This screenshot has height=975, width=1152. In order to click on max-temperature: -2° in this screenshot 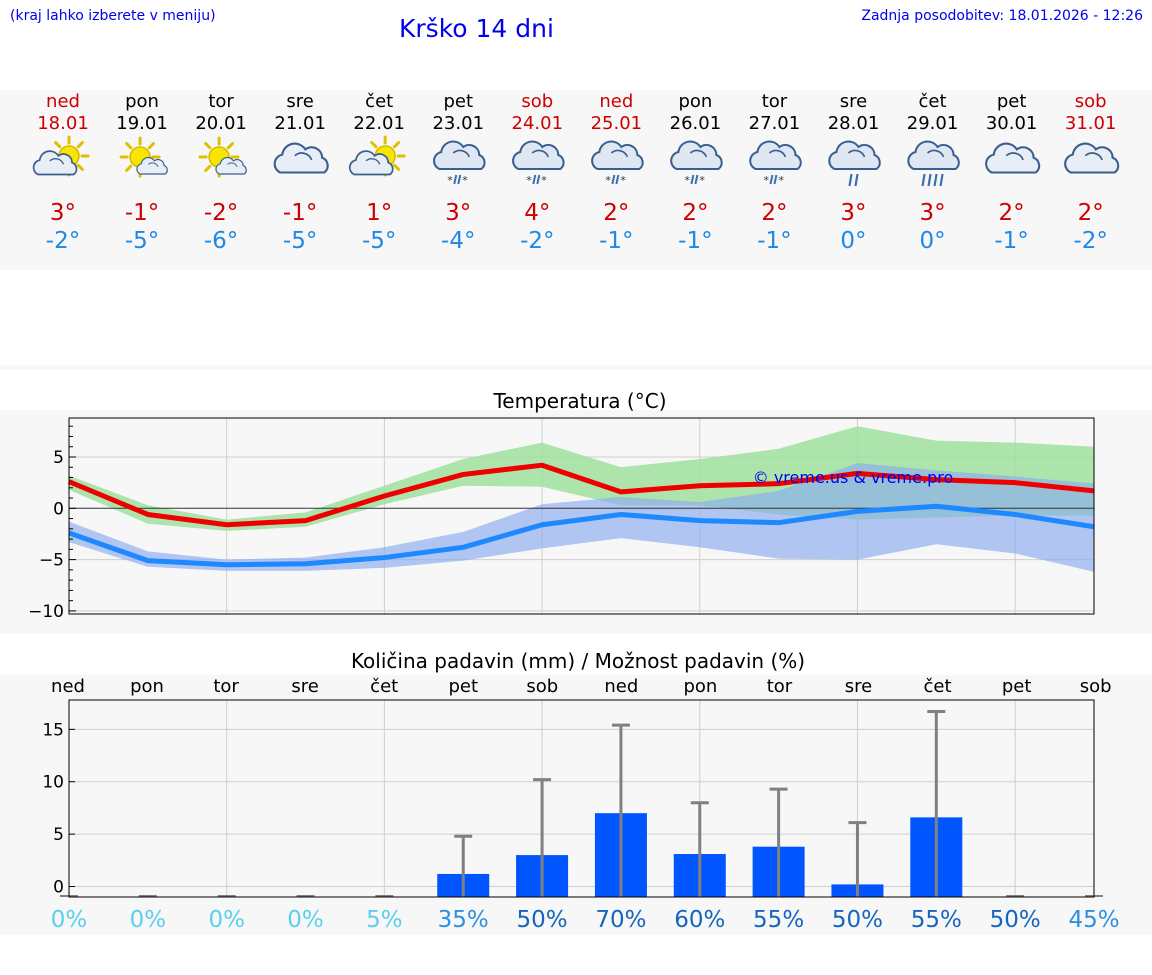, I will do `click(221, 213)`.